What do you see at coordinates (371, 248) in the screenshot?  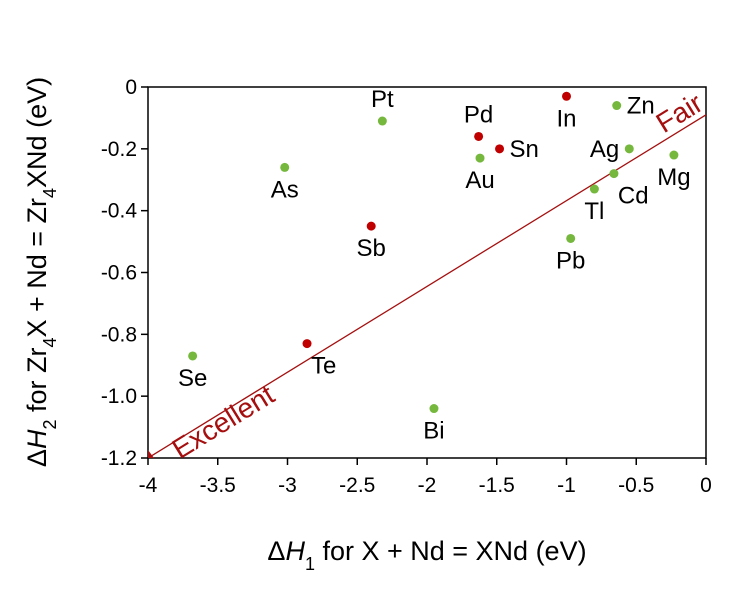 I see `point-label-sb: Sb` at bounding box center [371, 248].